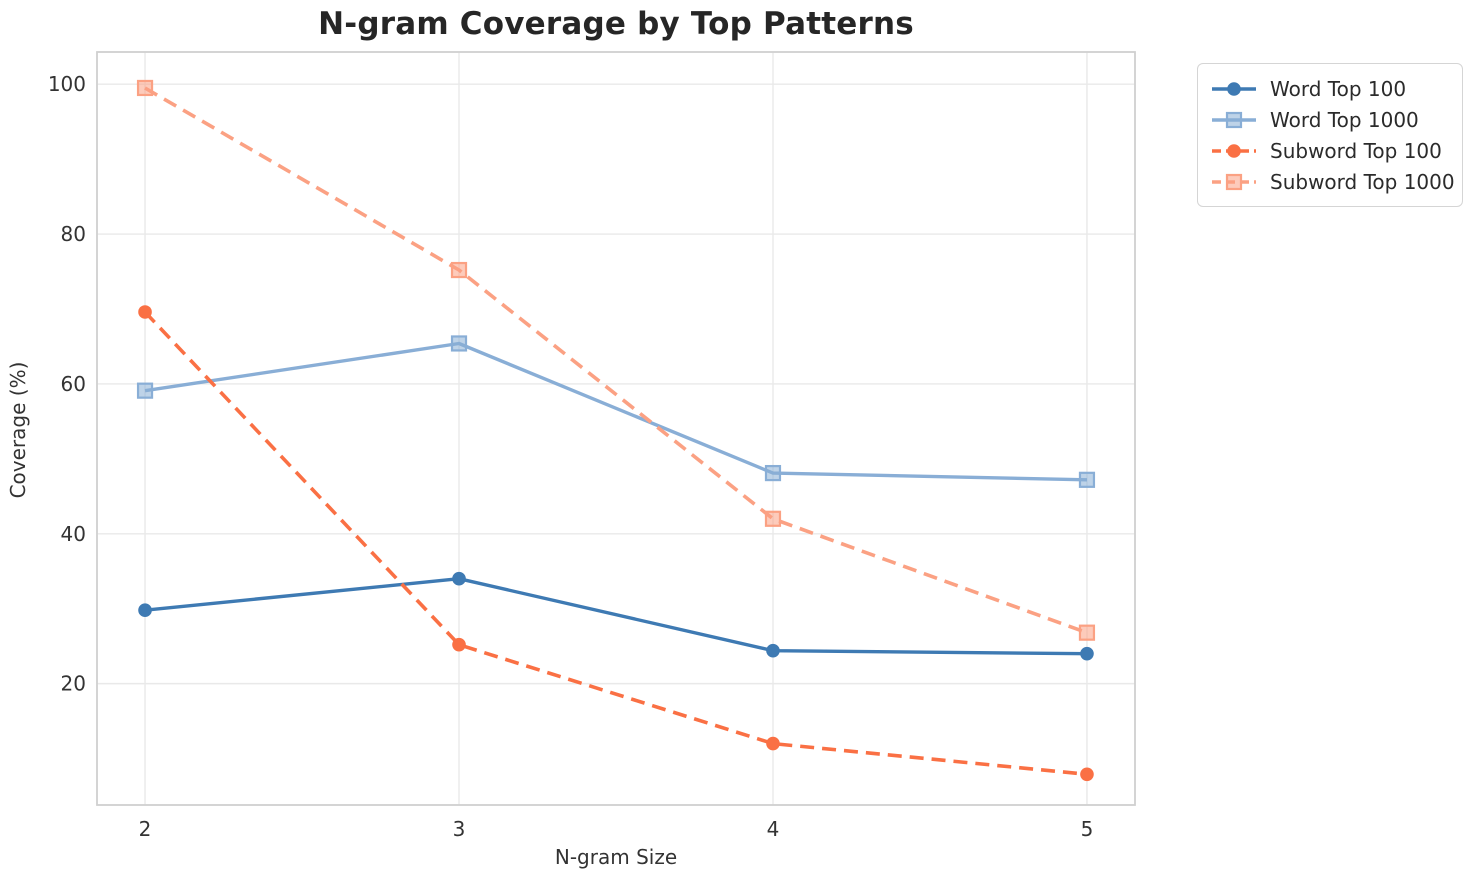  Describe the element at coordinates (73, 384) in the screenshot. I see `y-tick-60: 60` at that location.